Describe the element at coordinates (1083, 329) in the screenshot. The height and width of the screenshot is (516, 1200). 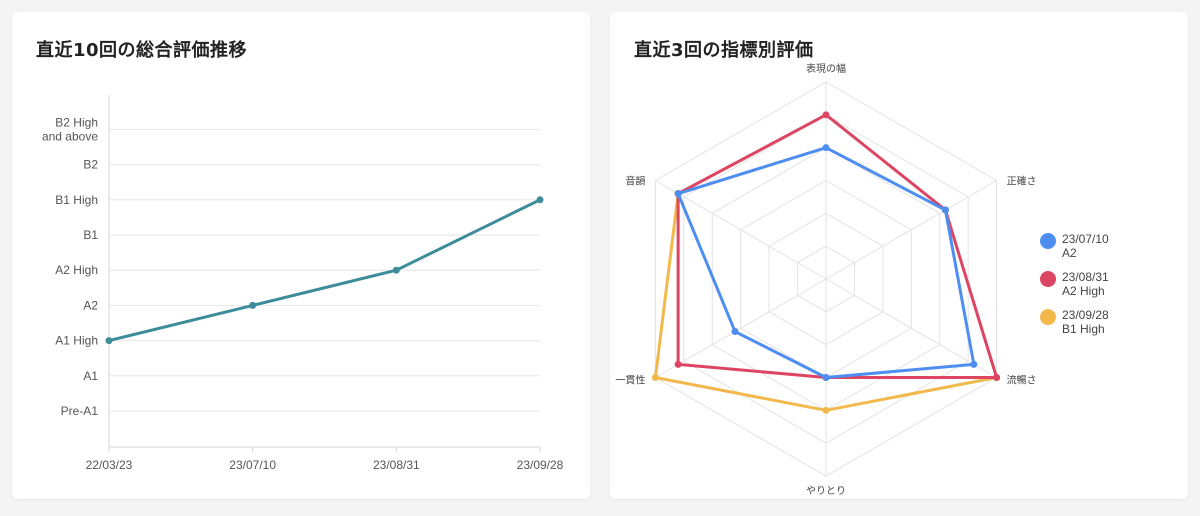
I see `legend-level: B1 High` at that location.